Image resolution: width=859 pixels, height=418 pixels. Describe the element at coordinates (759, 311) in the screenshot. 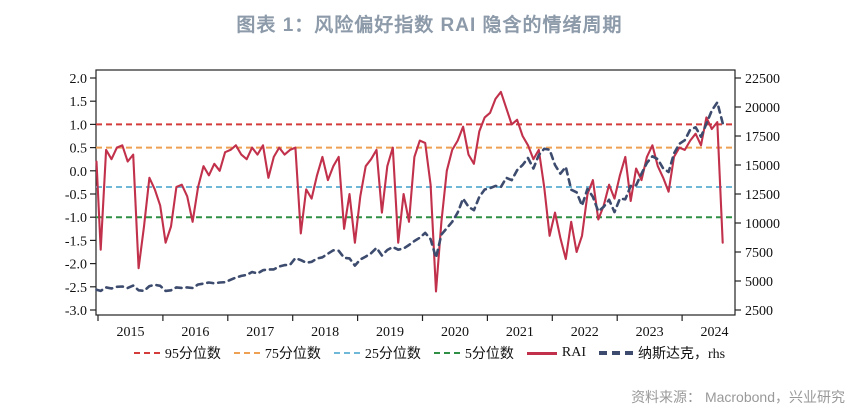

I see `right-axis-tick-label: 2500` at that location.